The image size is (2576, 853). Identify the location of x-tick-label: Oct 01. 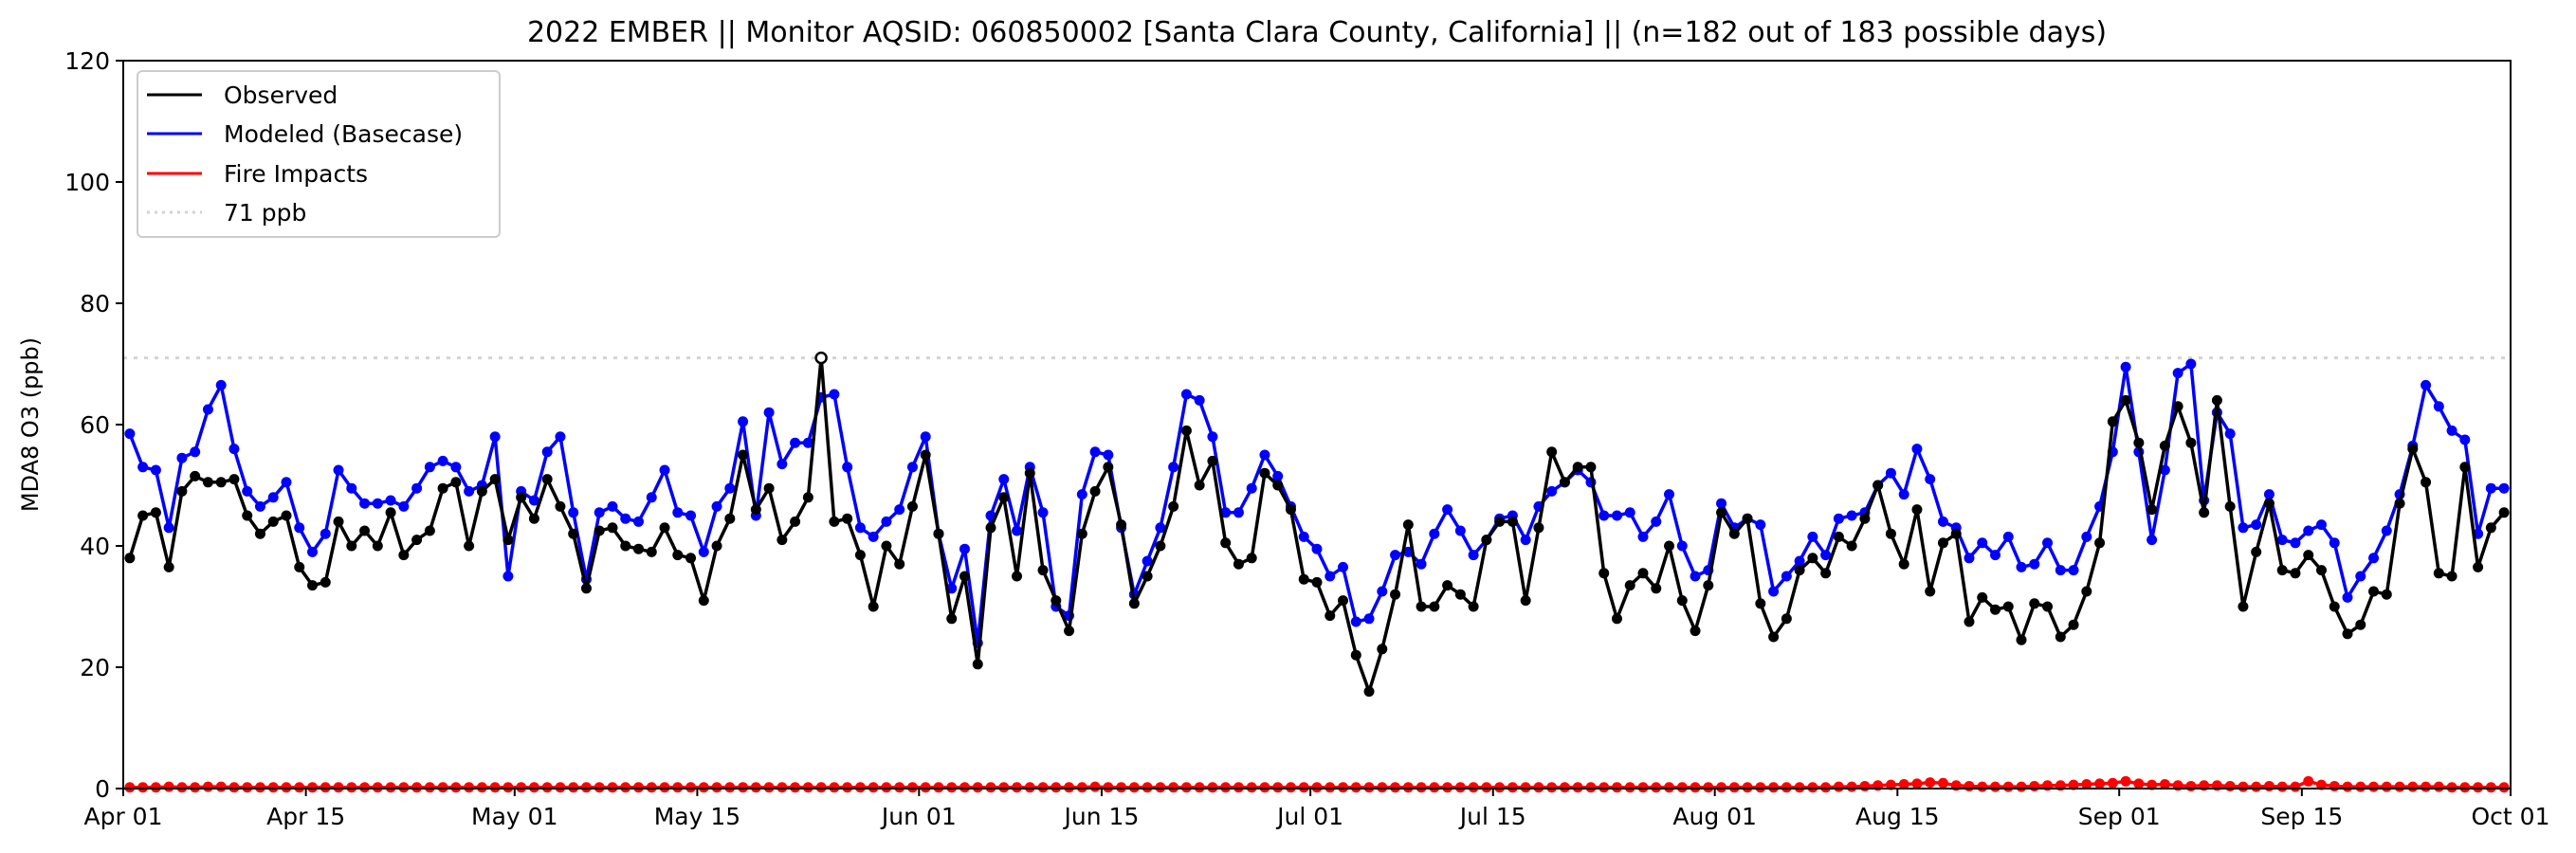
(2511, 816).